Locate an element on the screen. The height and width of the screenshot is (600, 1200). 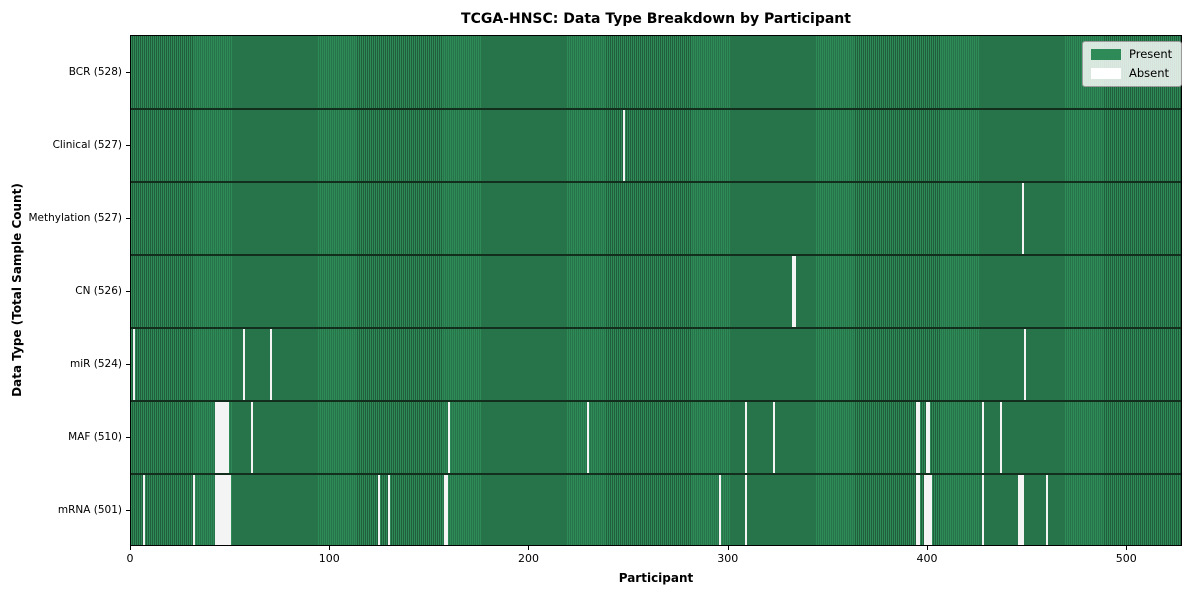
y-tick-label: miR (524) is located at coordinates (95, 363).